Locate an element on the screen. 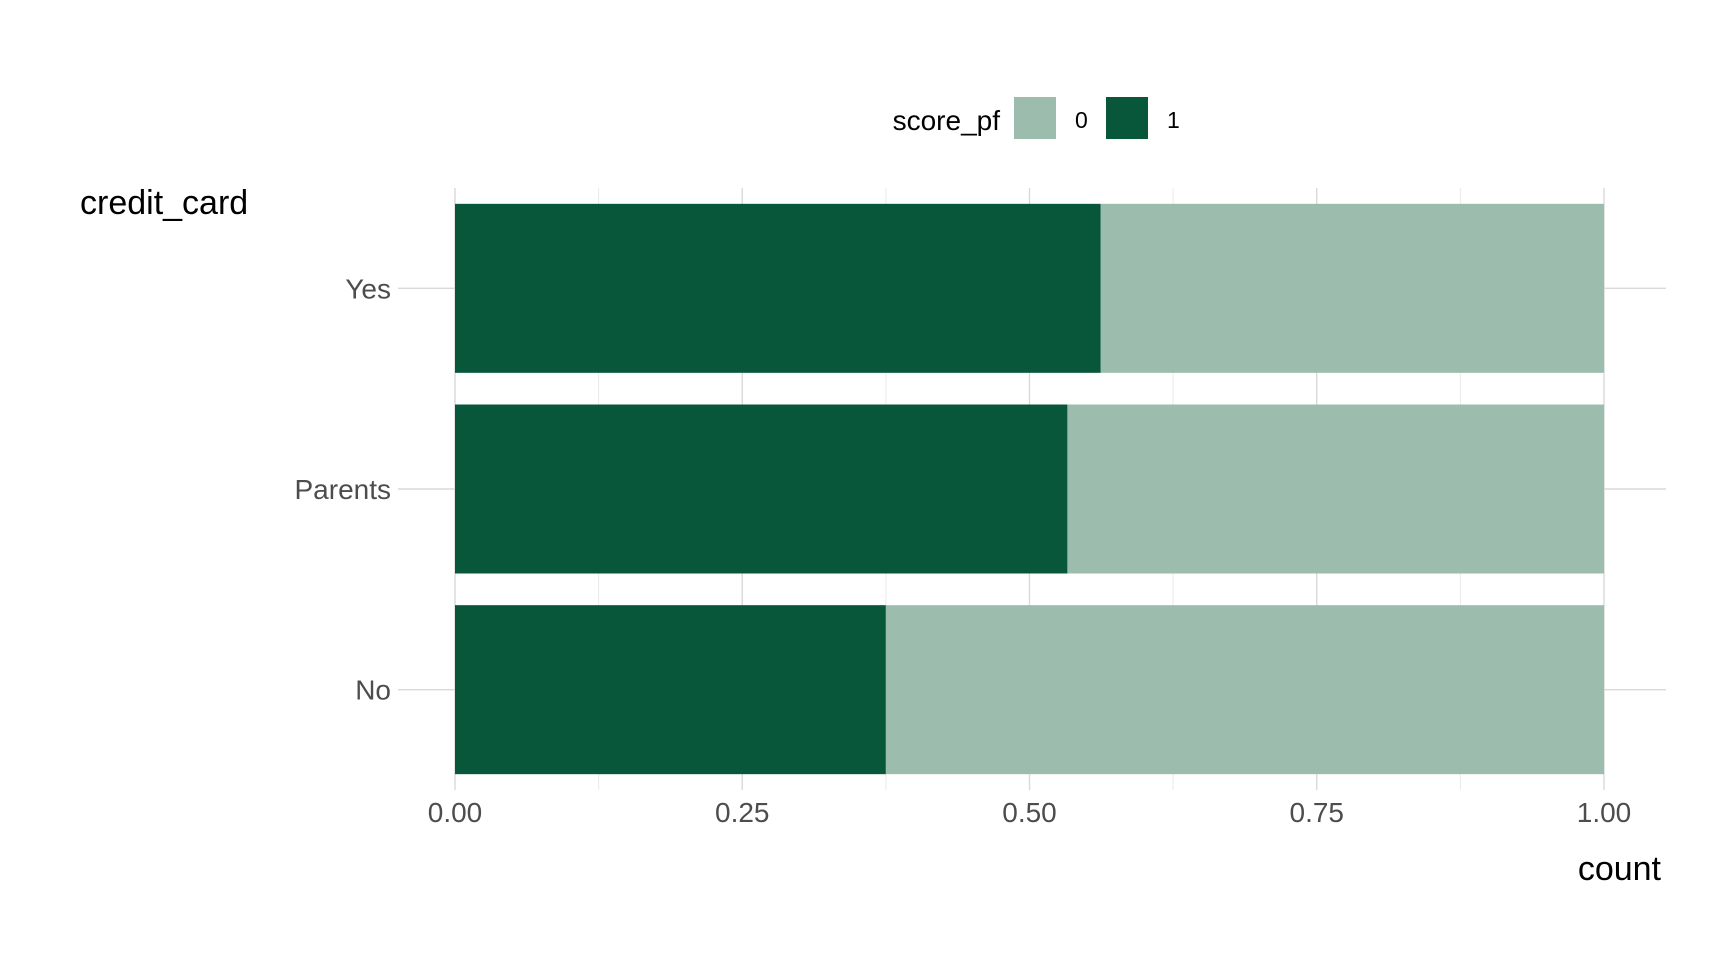  x-axis: 0.00 0.25 0.50 0.75 1.00 is located at coordinates (1030, 812).